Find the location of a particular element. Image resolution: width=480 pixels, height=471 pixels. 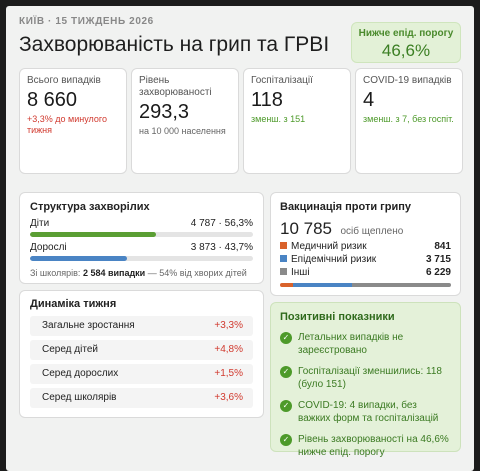

dynamics-row: Серед дітей +4,8% is located at coordinates (141, 350).